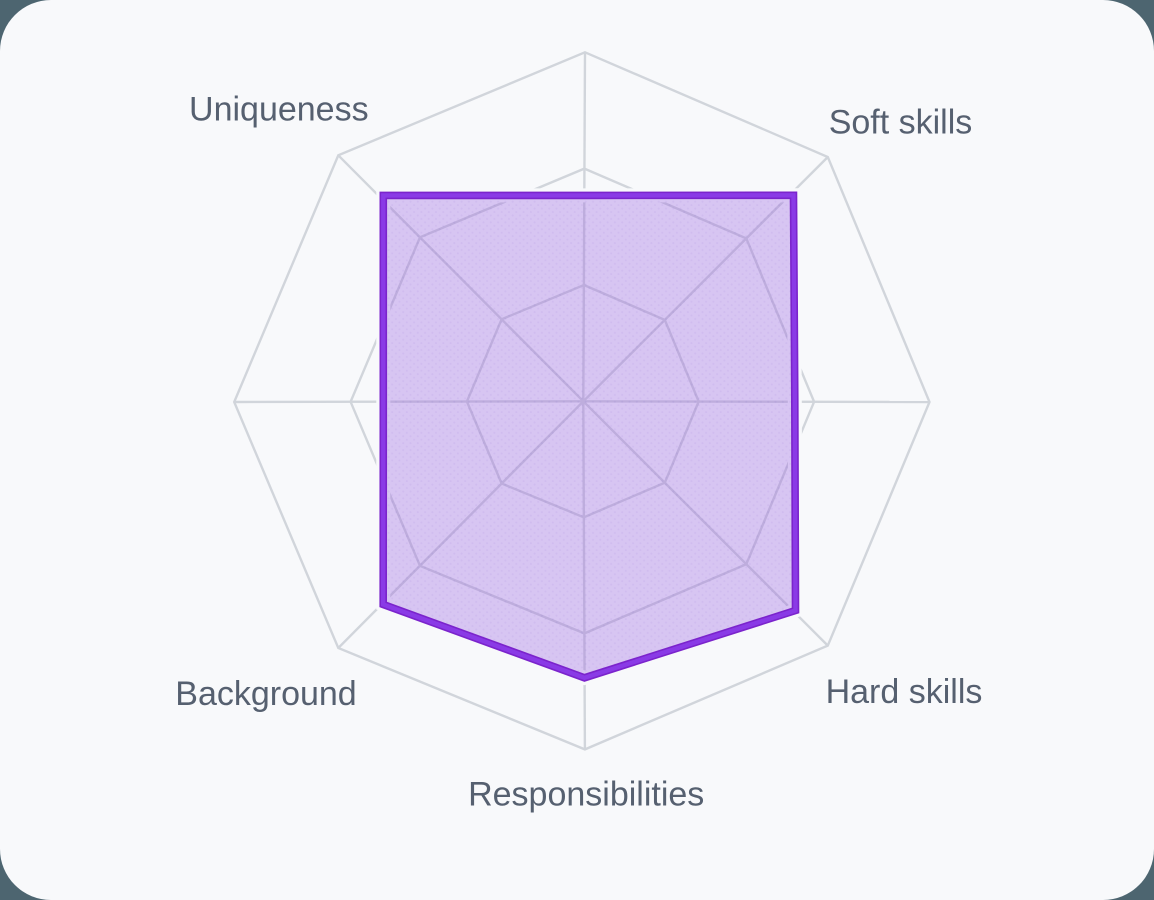 This screenshot has height=900, width=1154. I want to click on svg-text: Uniqueness, so click(279, 110).